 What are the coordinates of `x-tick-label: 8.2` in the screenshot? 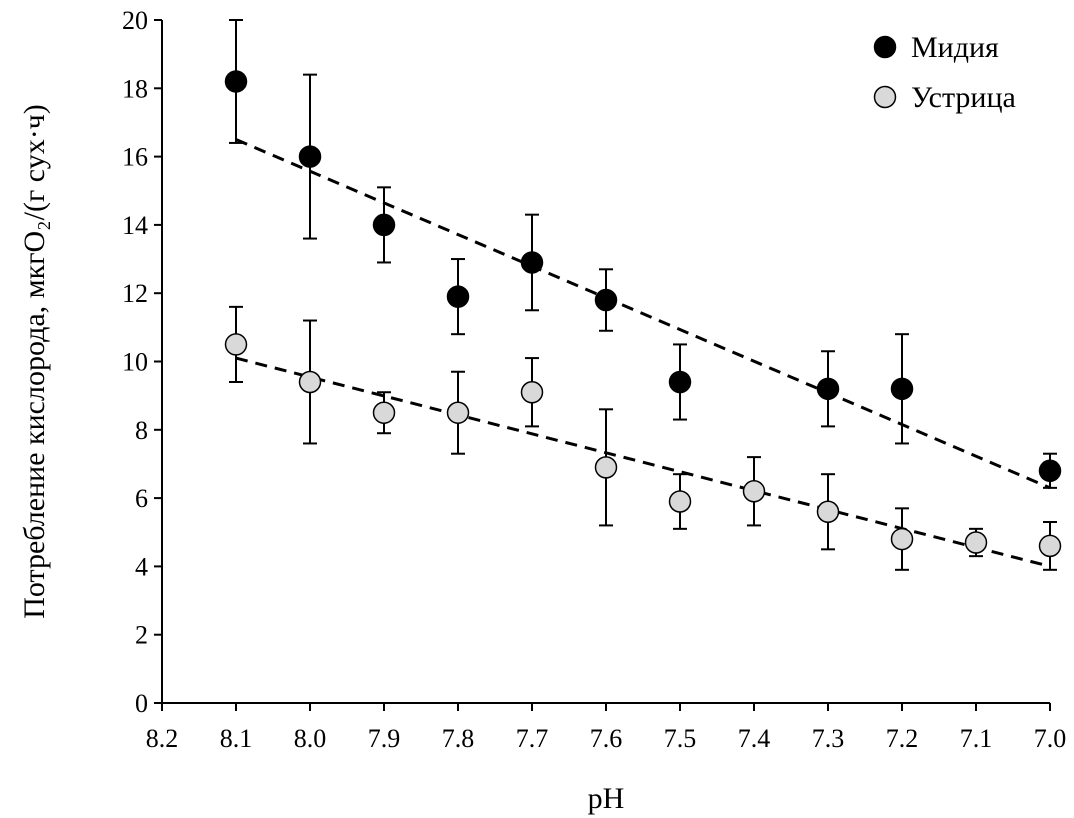 It's located at (162, 738).